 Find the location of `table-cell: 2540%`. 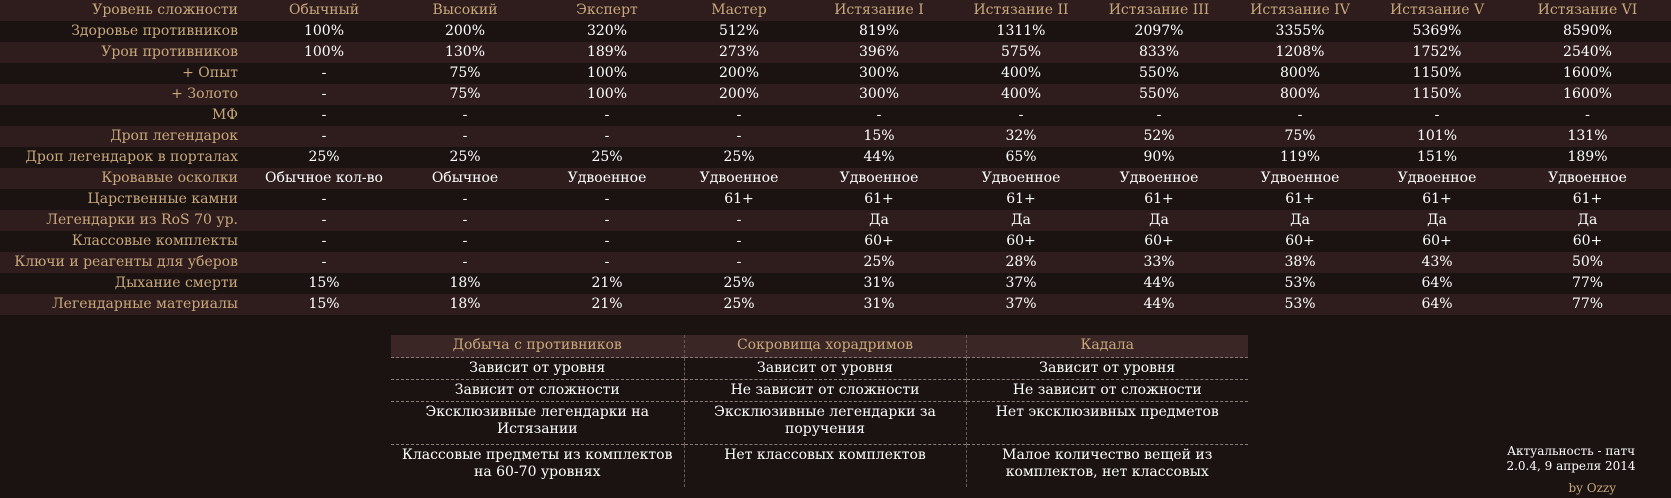

table-cell: 2540% is located at coordinates (1587, 52).